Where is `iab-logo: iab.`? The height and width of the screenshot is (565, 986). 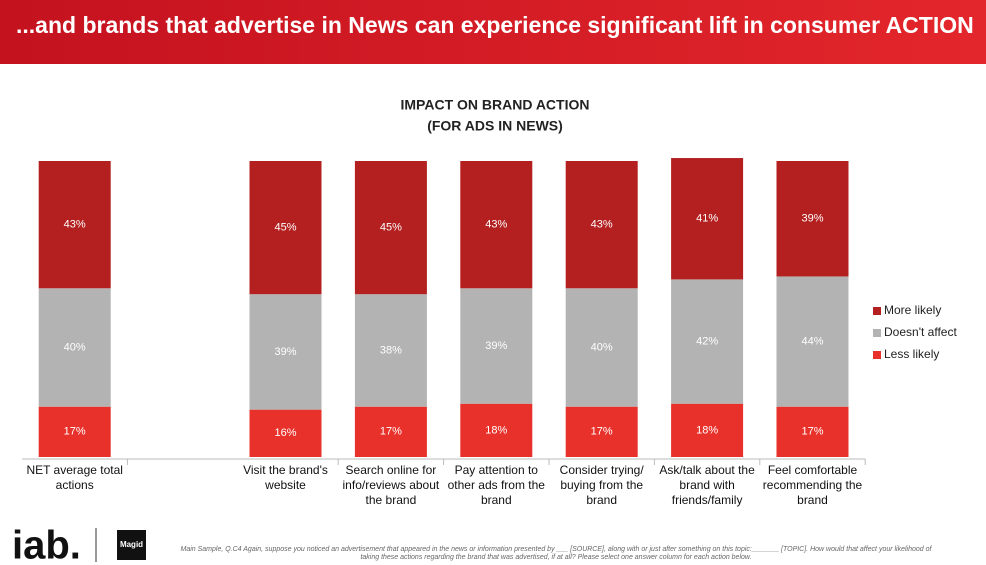
iab-logo: iab. is located at coordinates (46, 544).